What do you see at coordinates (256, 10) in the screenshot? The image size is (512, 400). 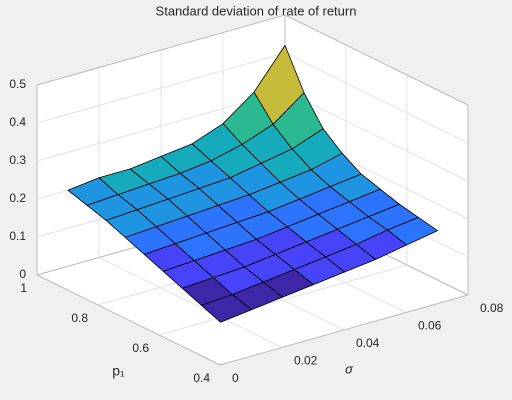 I see `chart-title: Standard deviation of rate of return` at bounding box center [256, 10].